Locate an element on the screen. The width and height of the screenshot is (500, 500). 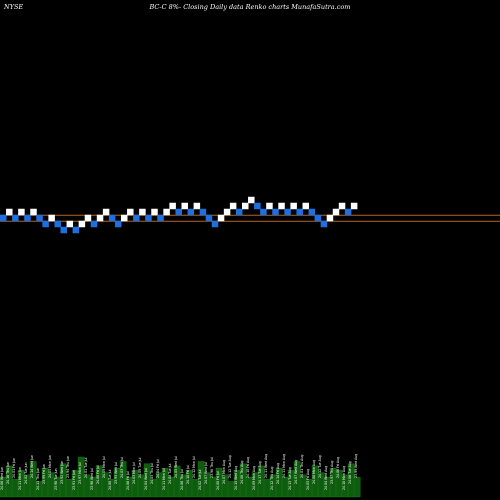
date-label-37: 24.07 Mon Aug is located at coordinates (224, 472).